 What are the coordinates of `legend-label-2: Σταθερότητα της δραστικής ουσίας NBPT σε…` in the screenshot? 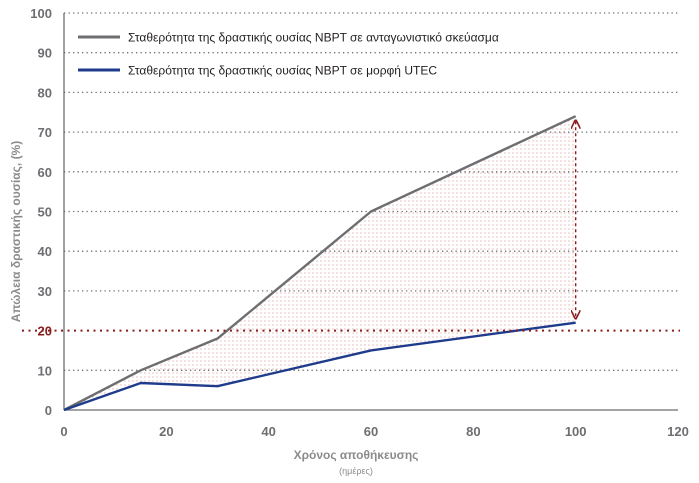 It's located at (282, 71).